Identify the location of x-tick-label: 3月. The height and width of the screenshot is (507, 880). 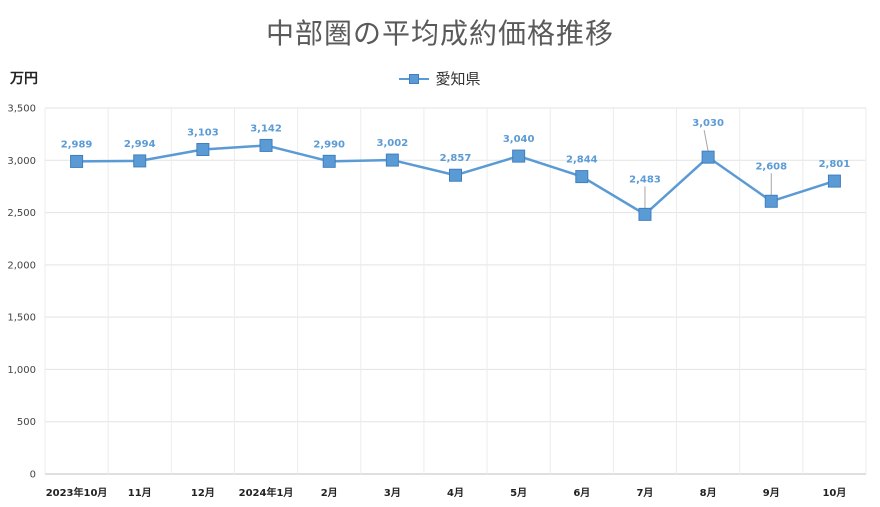
(392, 493).